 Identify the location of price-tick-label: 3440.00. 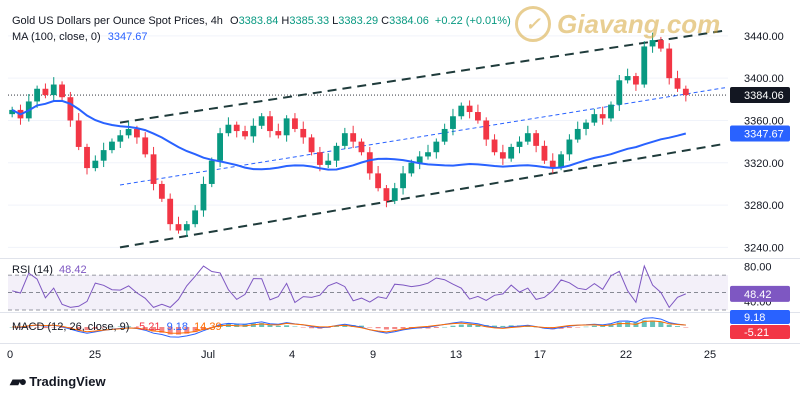
(764, 37).